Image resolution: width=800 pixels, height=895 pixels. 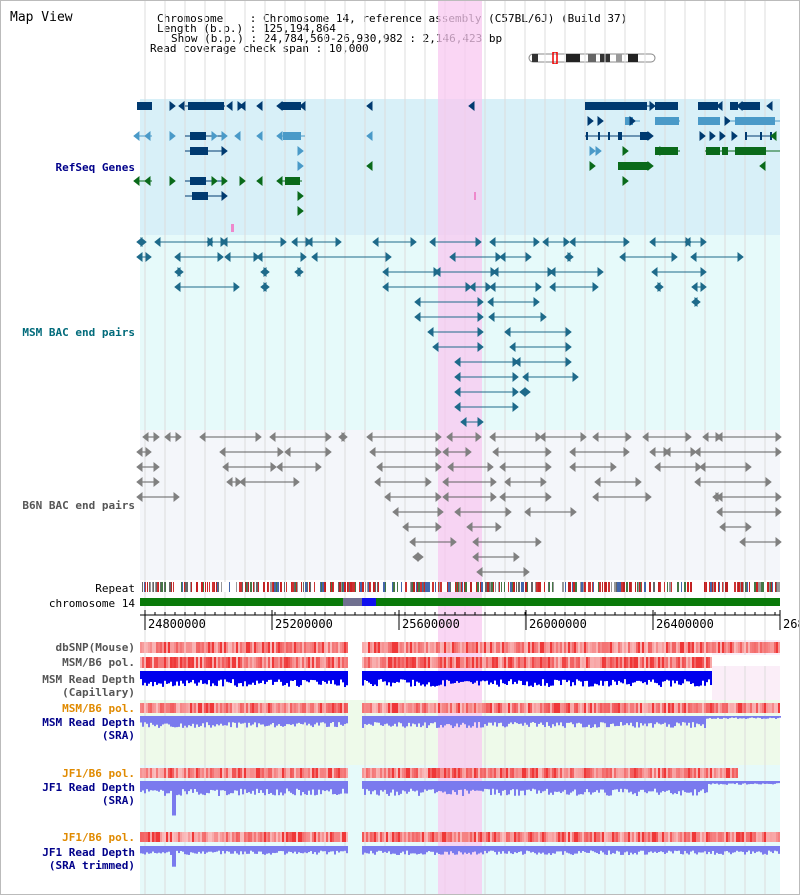 What do you see at coordinates (98, 773) in the screenshot?
I see `label-jf1-b6-pol: JF1/B6 pol.` at bounding box center [98, 773].